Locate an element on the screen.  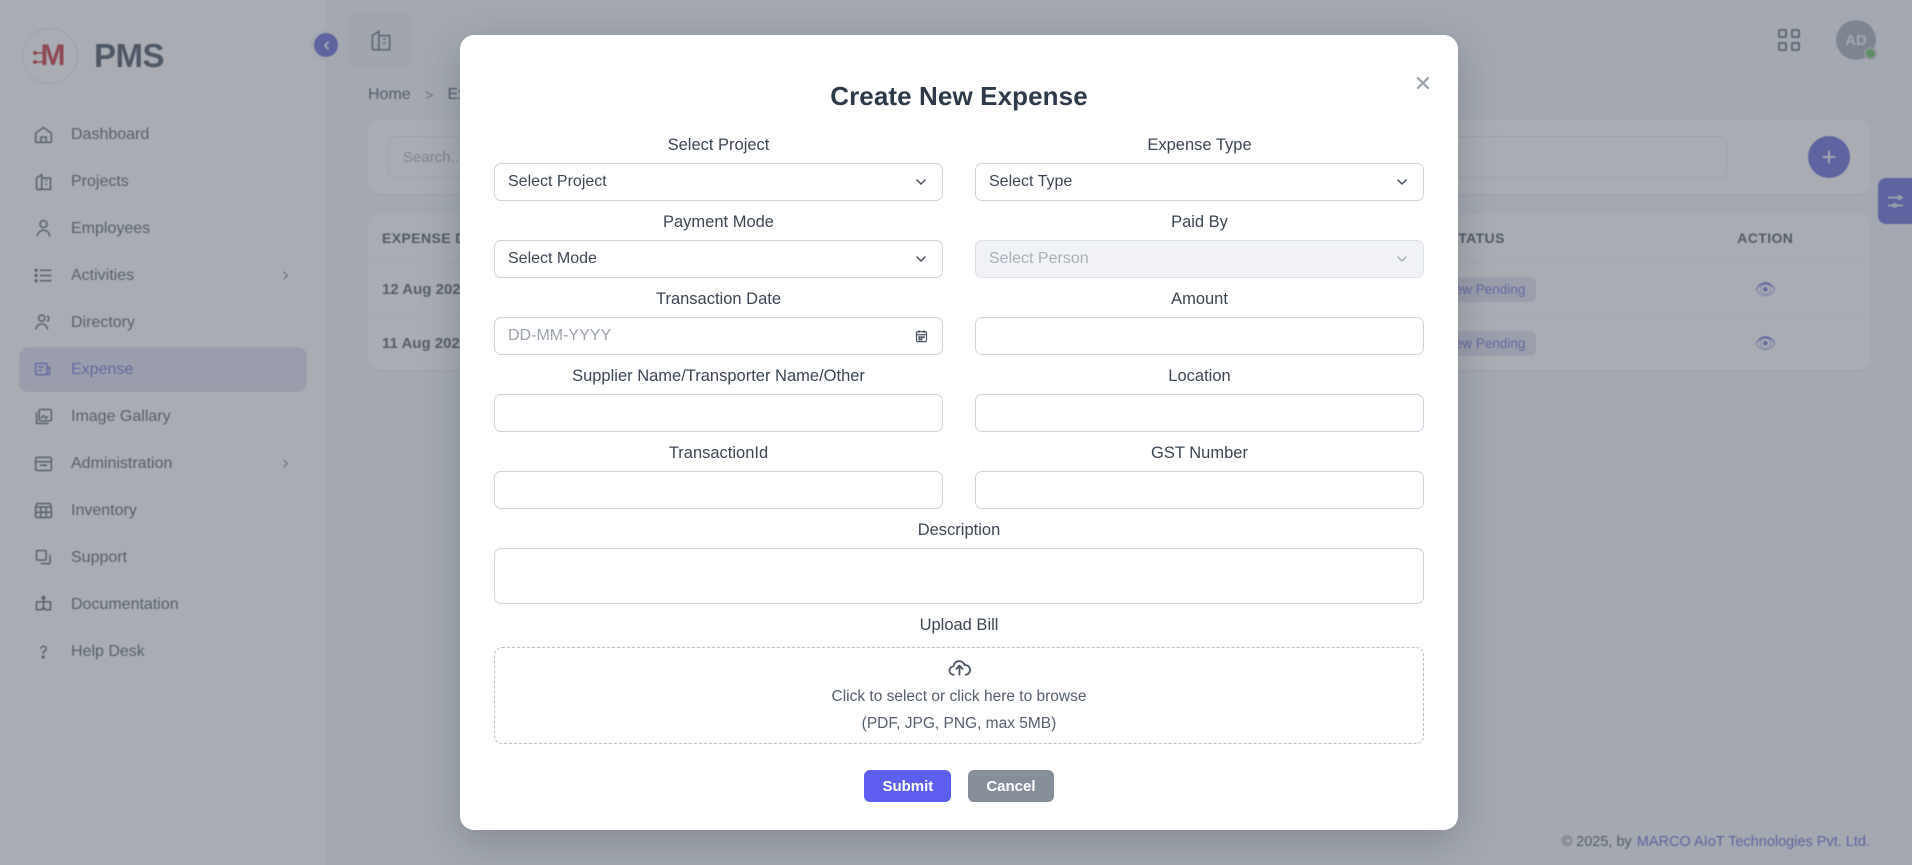
upload-hint-line2: (PDF, JPG, PNG, max 5MB) is located at coordinates (959, 723).